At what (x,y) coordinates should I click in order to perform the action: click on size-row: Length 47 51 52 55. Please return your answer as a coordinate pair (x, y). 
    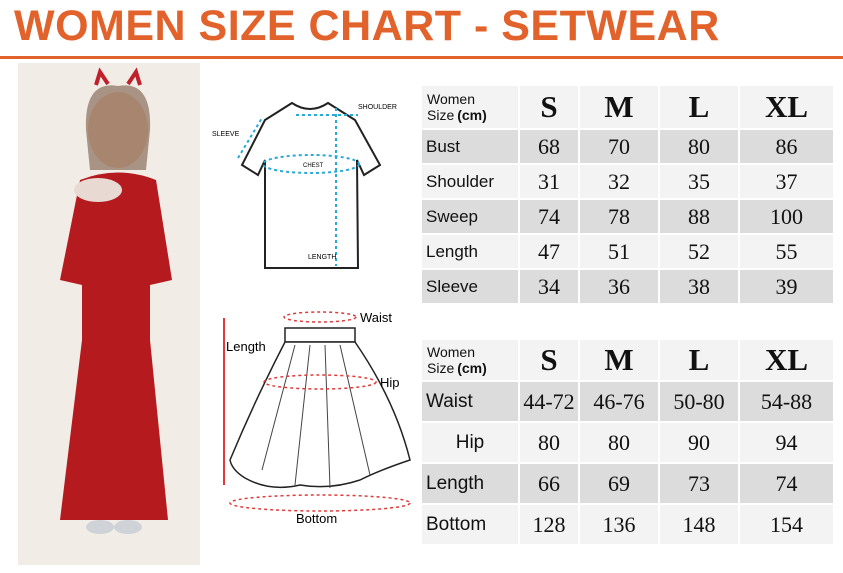
    Looking at the image, I should click on (627, 251).